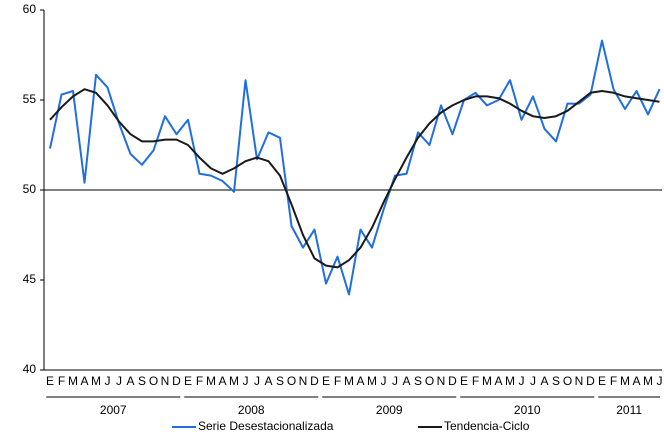  What do you see at coordinates (266, 426) in the screenshot?
I see `legend-label: Serie Desestacionalizada` at bounding box center [266, 426].